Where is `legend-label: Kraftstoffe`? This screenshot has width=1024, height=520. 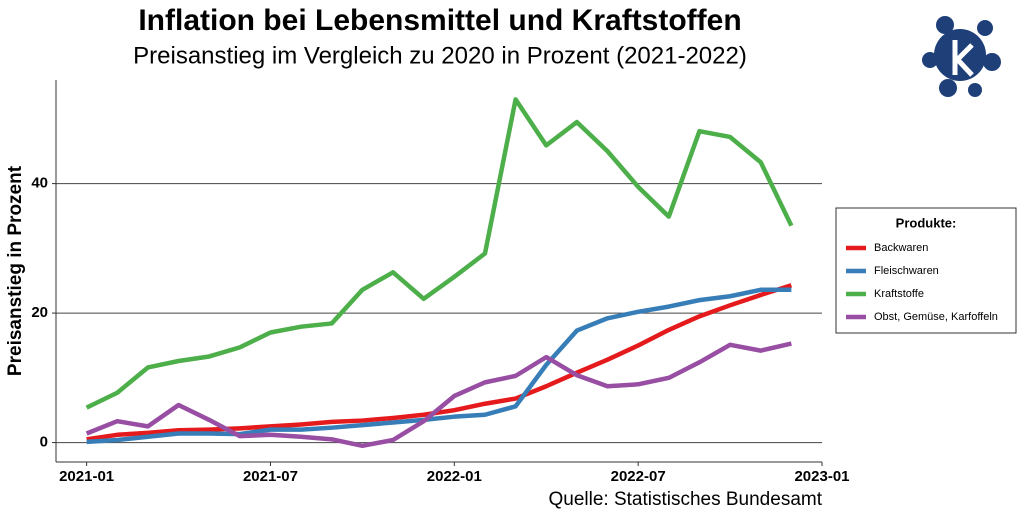
legend-label: Kraftstoffe is located at coordinates (899, 294).